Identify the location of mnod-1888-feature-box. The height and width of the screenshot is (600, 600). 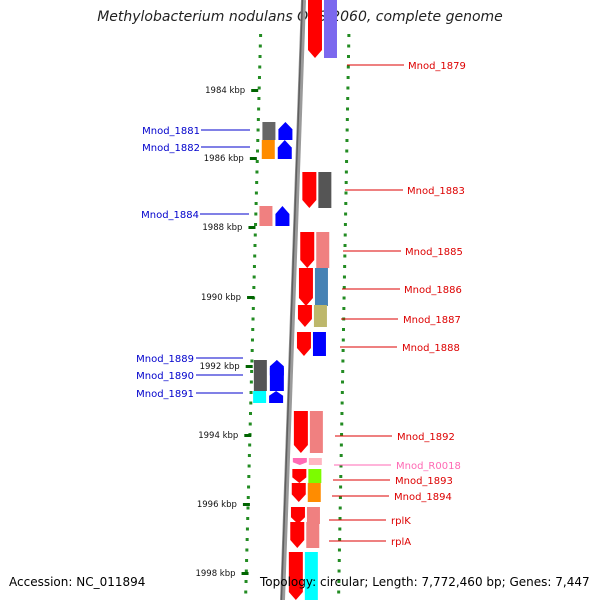
(319, 344).